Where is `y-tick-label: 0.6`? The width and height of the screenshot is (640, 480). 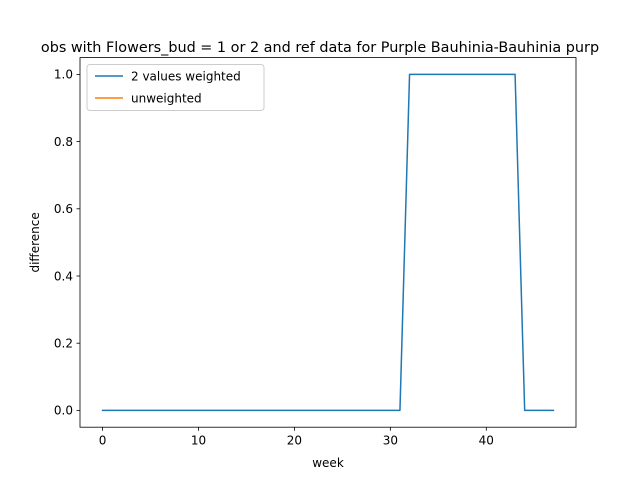 y-tick-label: 0.6 is located at coordinates (63, 209).